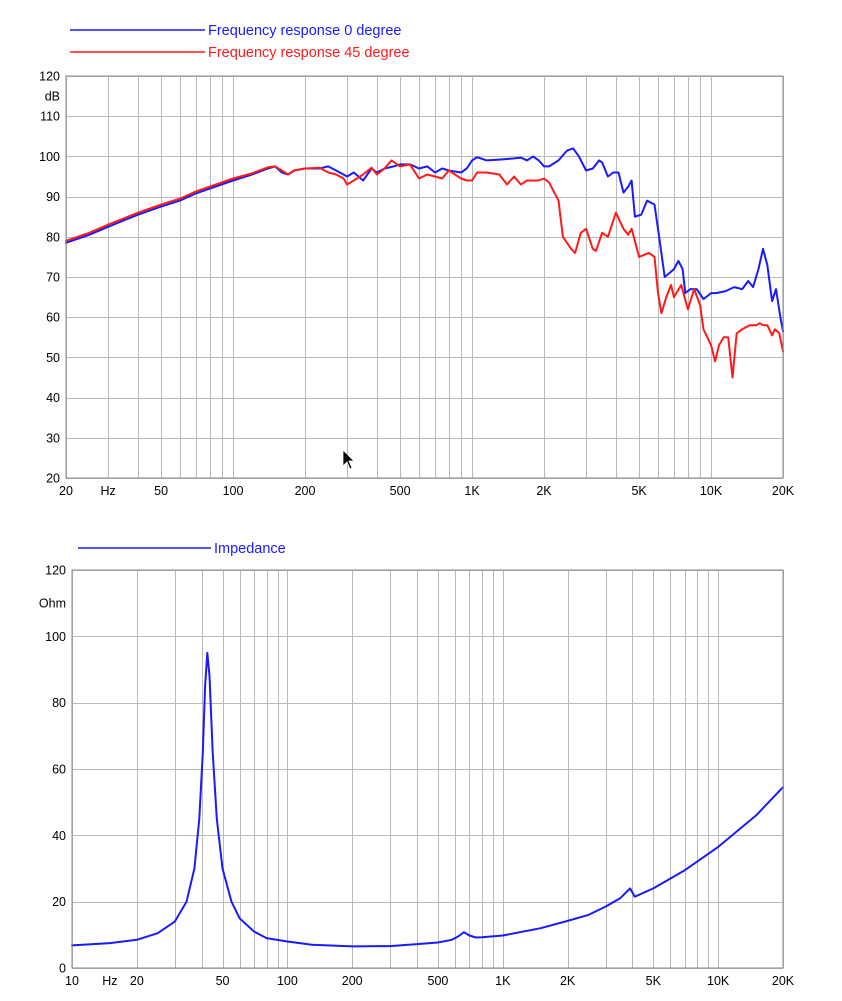 The height and width of the screenshot is (1001, 842). I want to click on y-tick-label: Ohm, so click(52, 604).